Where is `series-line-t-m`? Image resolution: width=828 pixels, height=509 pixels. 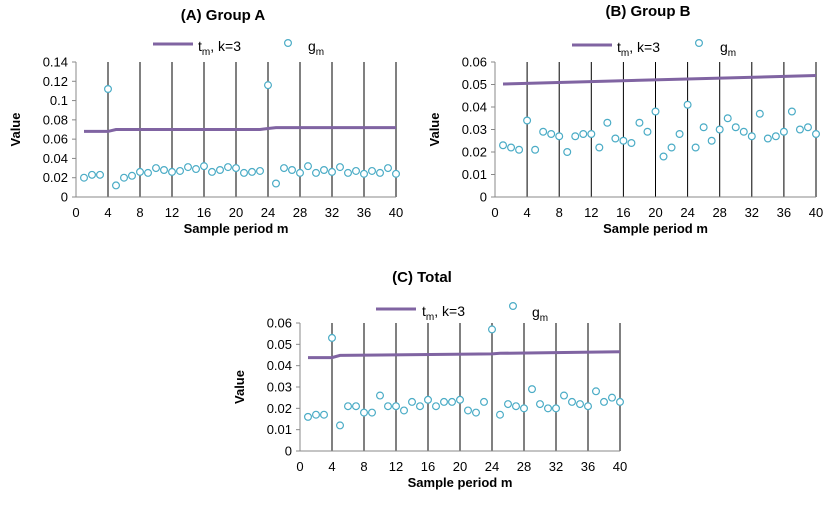
series-line-t-m is located at coordinates (240, 129).